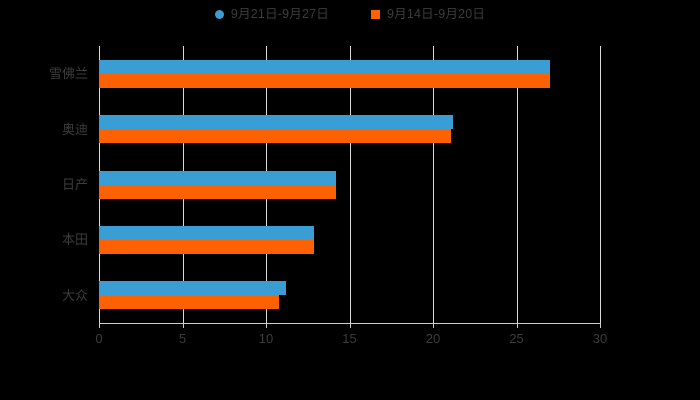 The image size is (700, 400). What do you see at coordinates (219, 14) in the screenshot?
I see `legend-marker-dot-icon` at bounding box center [219, 14].